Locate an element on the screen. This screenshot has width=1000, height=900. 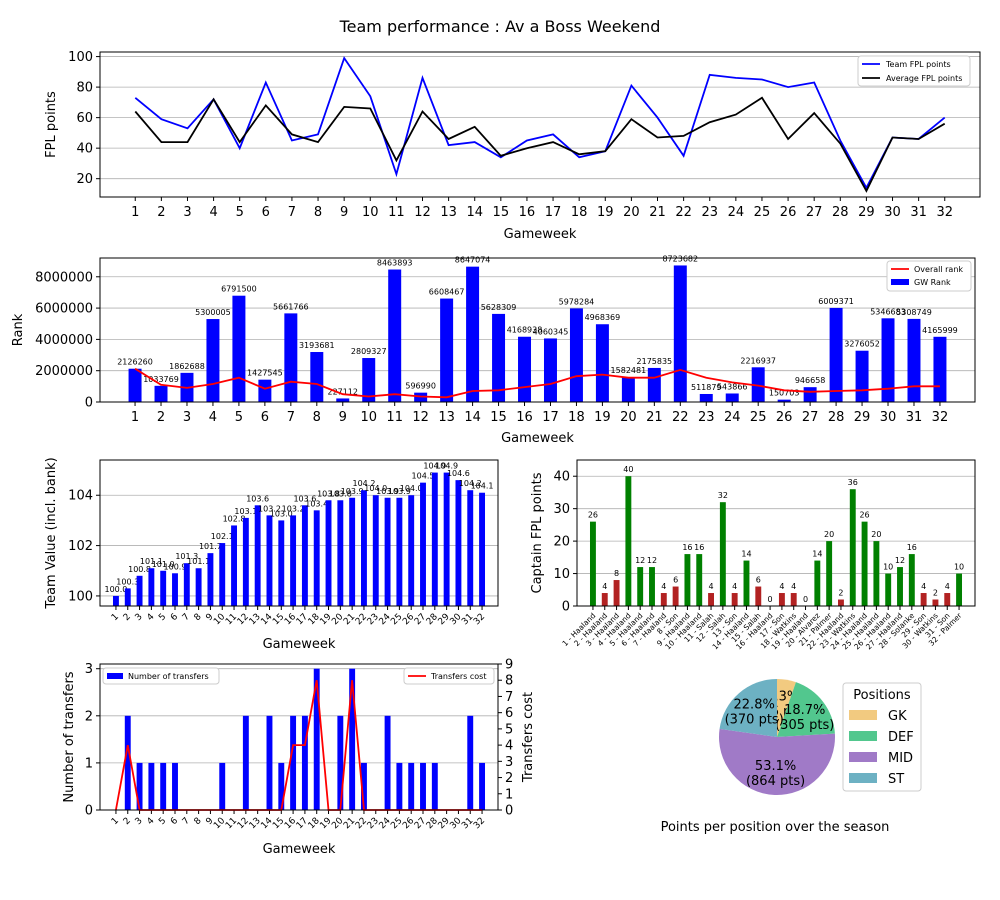
x-tick-label: 6 is located at coordinates (265, 417).